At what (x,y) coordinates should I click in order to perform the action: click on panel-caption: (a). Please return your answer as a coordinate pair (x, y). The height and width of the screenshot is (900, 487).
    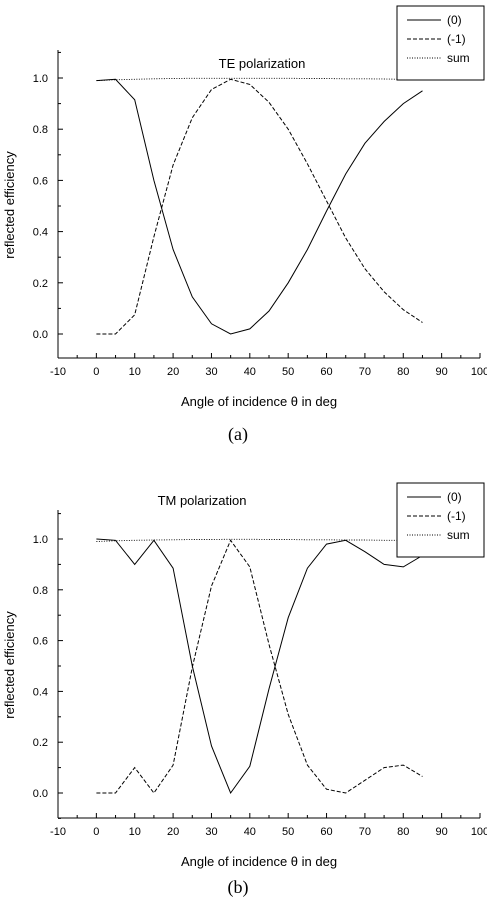
    Looking at the image, I should click on (238, 434).